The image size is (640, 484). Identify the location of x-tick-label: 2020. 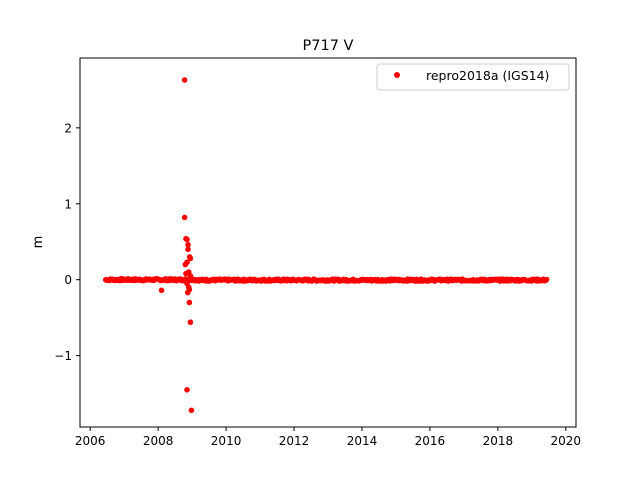
(566, 441).